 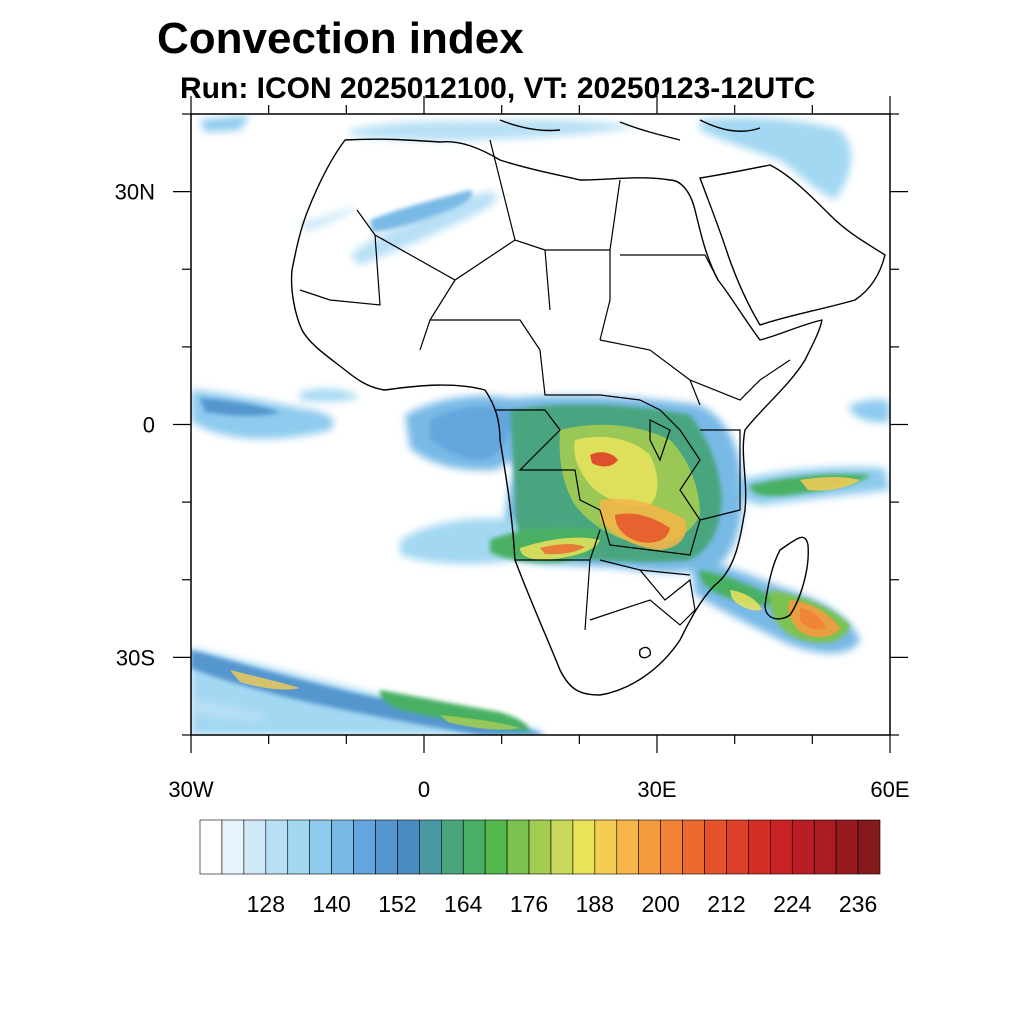 What do you see at coordinates (595, 904) in the screenshot?
I see `colorbar-label: 188` at bounding box center [595, 904].